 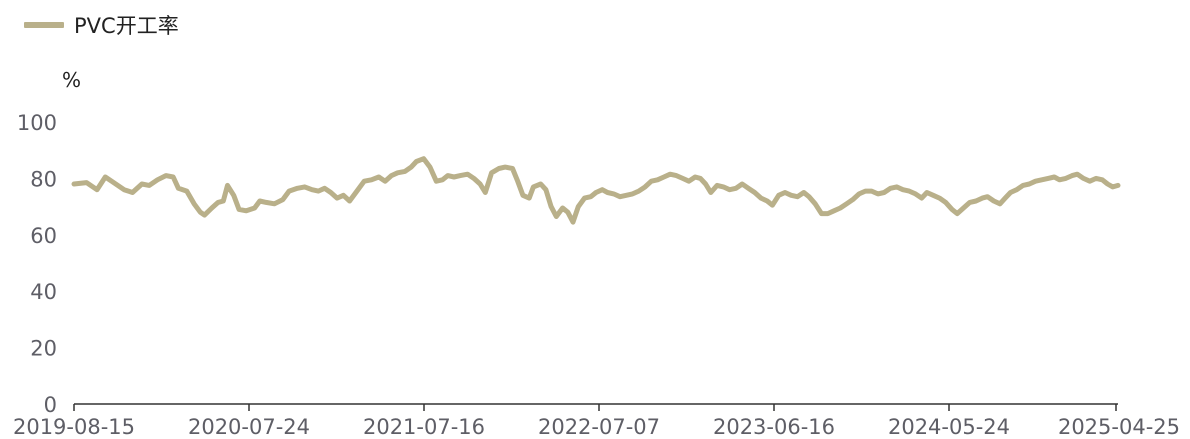 What do you see at coordinates (424, 427) in the screenshot?
I see `x-tick-label: 2021-07-16` at bounding box center [424, 427].